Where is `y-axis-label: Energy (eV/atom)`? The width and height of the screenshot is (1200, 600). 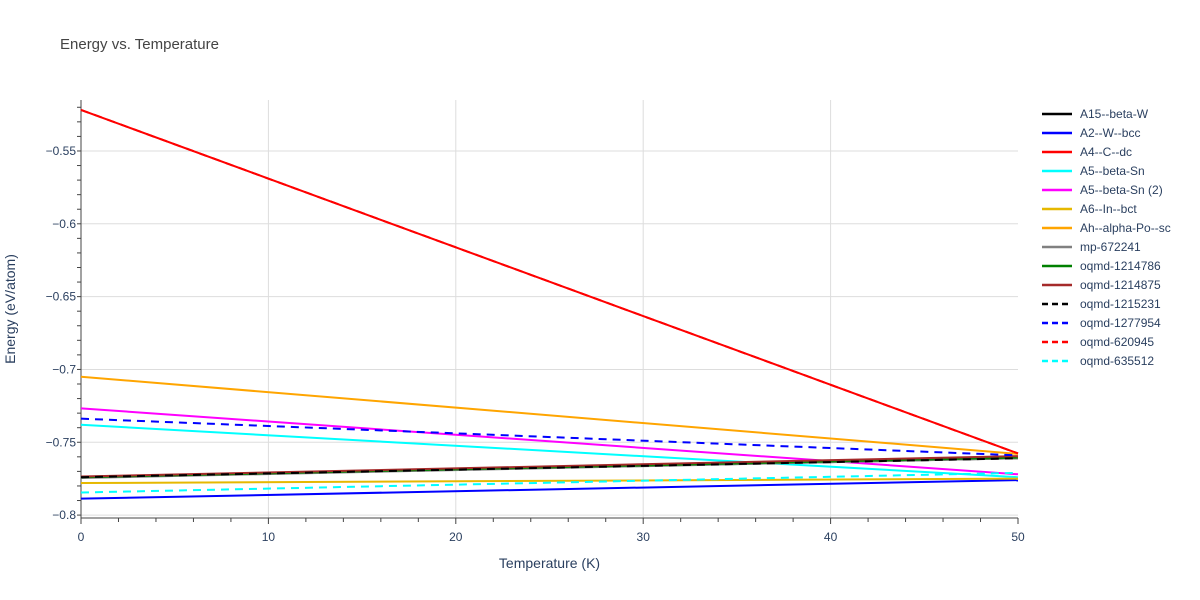
y-axis-label: Energy (eV/atom) is located at coordinates (10, 309).